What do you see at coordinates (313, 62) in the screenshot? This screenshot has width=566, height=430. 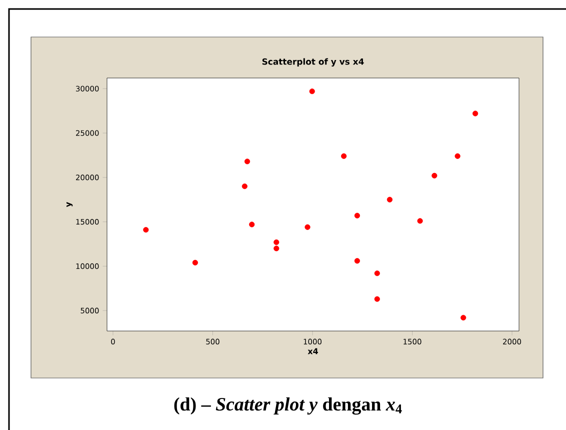 I see `chart-title: Scatterplot of y vs x4` at bounding box center [313, 62].